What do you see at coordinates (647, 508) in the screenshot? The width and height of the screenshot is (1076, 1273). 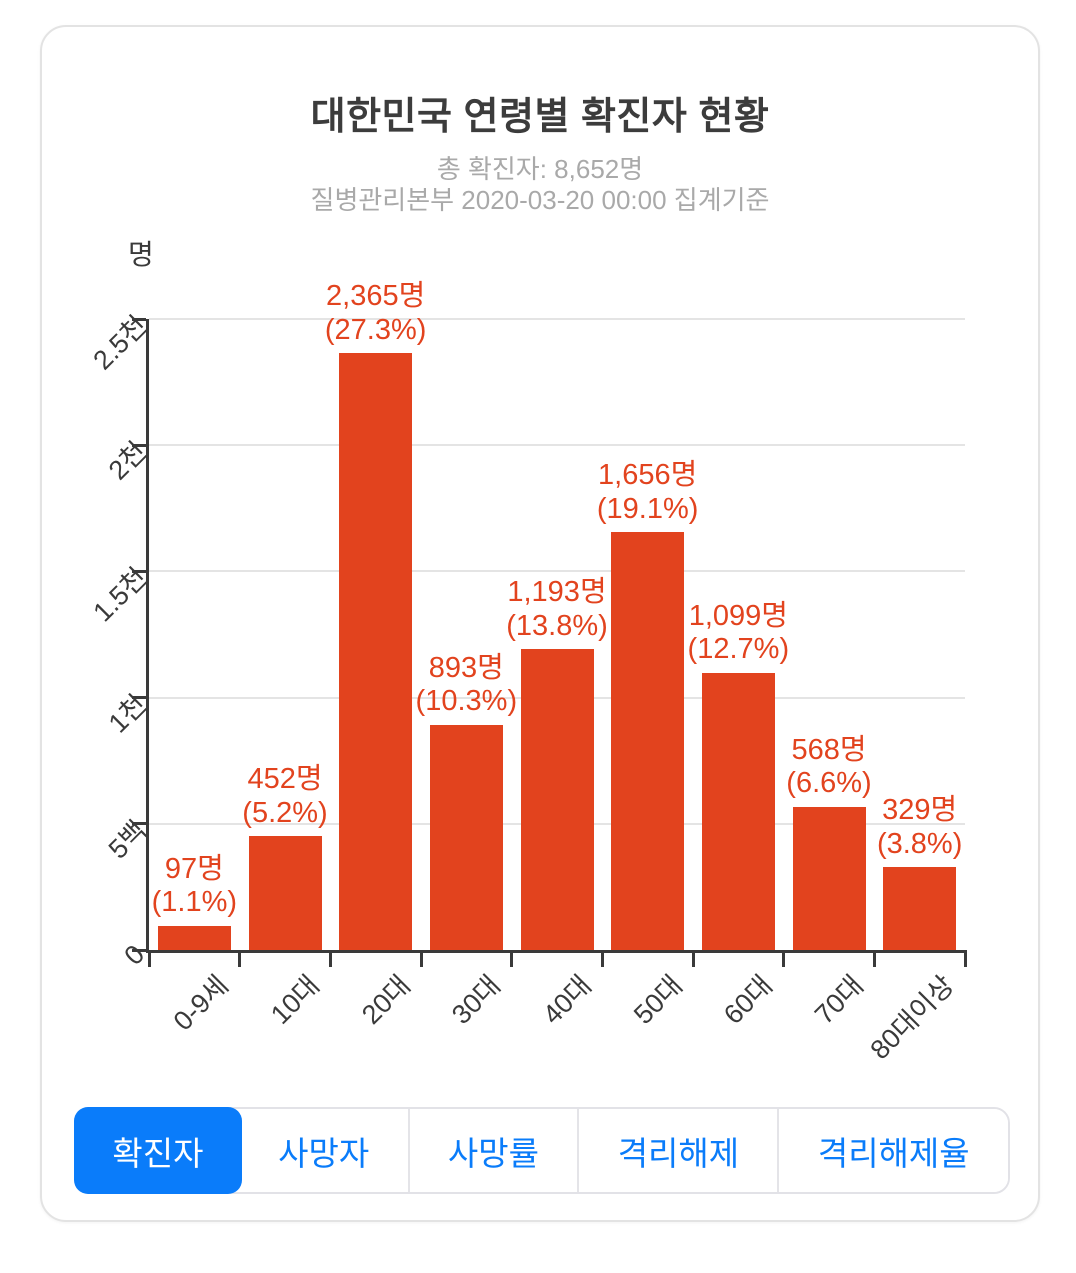 I see `bar-percent-text: (19.1%)` at bounding box center [647, 508].